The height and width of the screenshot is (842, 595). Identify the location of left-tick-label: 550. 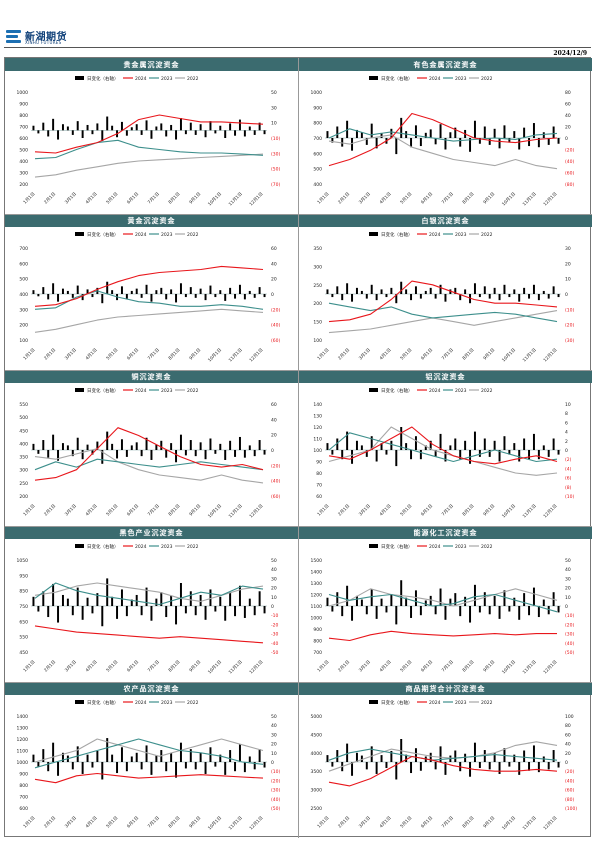
(23, 405).